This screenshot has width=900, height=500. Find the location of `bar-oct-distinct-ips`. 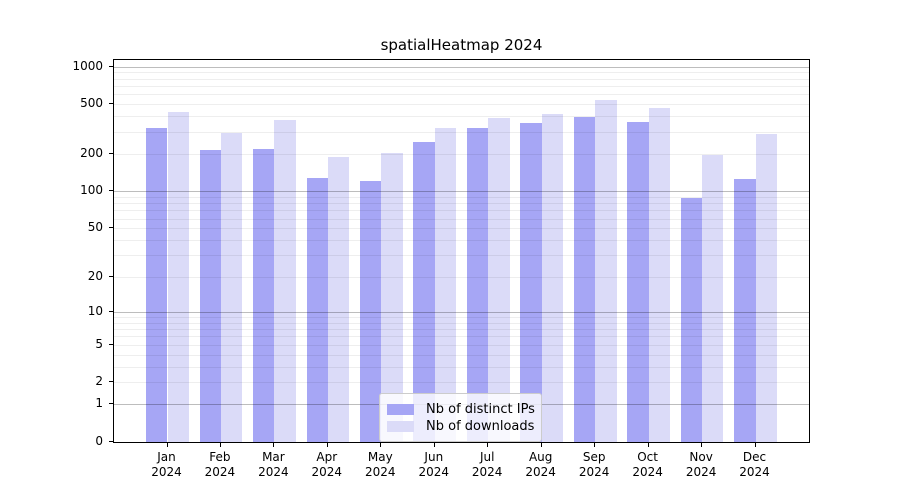

bar-oct-distinct-ips is located at coordinates (638, 282).